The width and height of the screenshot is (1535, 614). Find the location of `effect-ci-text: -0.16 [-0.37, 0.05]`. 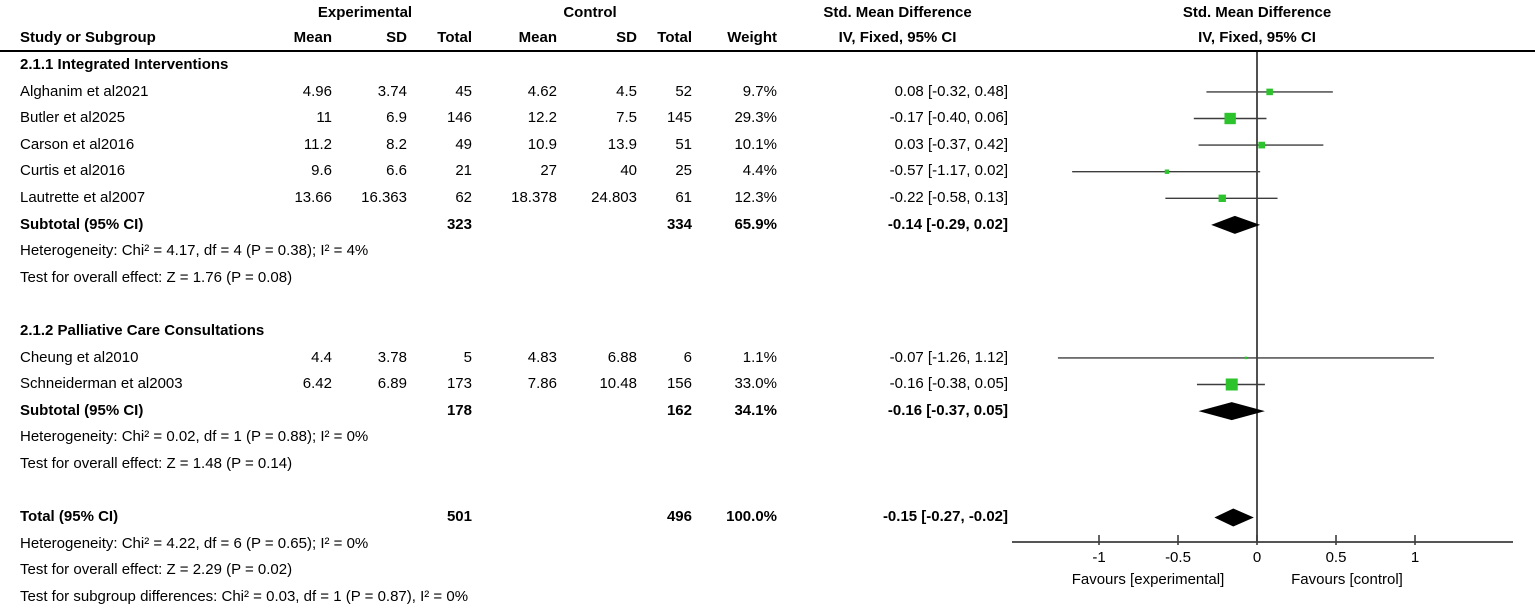

effect-ci-text: -0.16 [-0.37, 0.05] is located at coordinates (947, 410).